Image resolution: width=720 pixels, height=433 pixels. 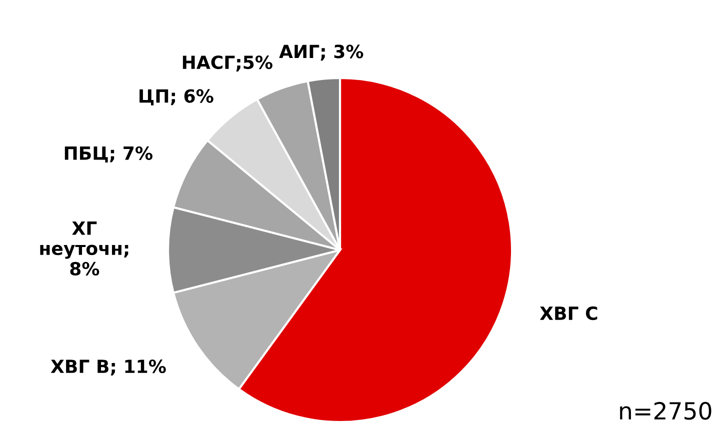 What do you see at coordinates (569, 313) in the screenshot?
I see `slice-label: ХВГ С` at bounding box center [569, 313].